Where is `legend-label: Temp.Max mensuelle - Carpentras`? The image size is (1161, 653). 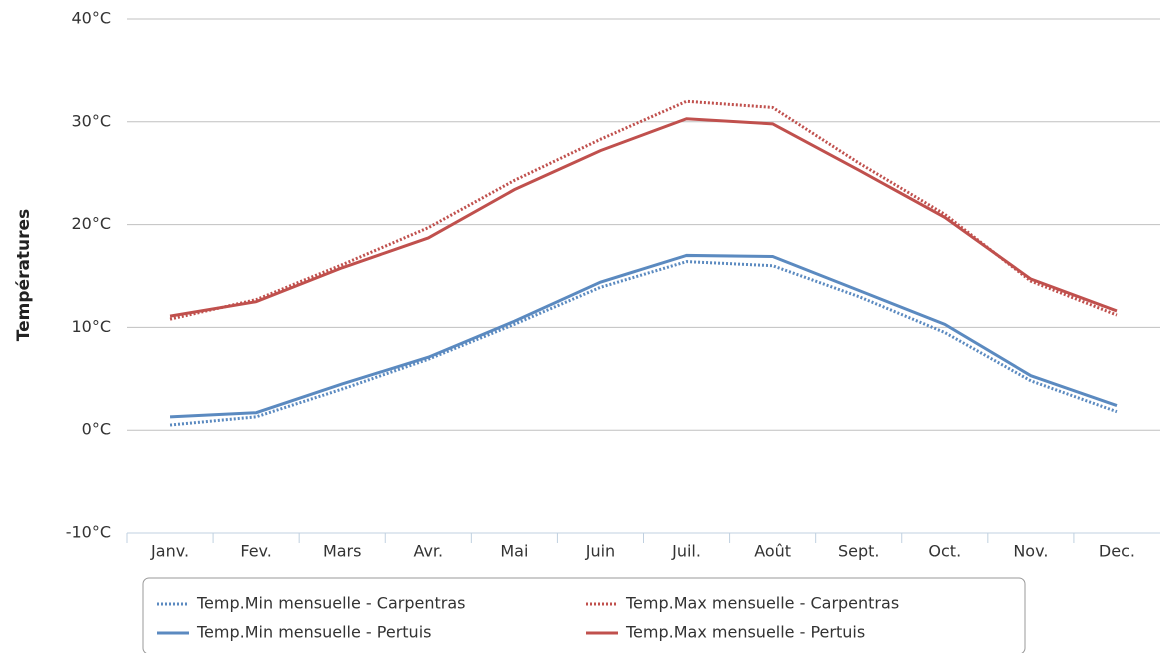 legend-label: Temp.Max mensuelle - Carpentras is located at coordinates (762, 603).